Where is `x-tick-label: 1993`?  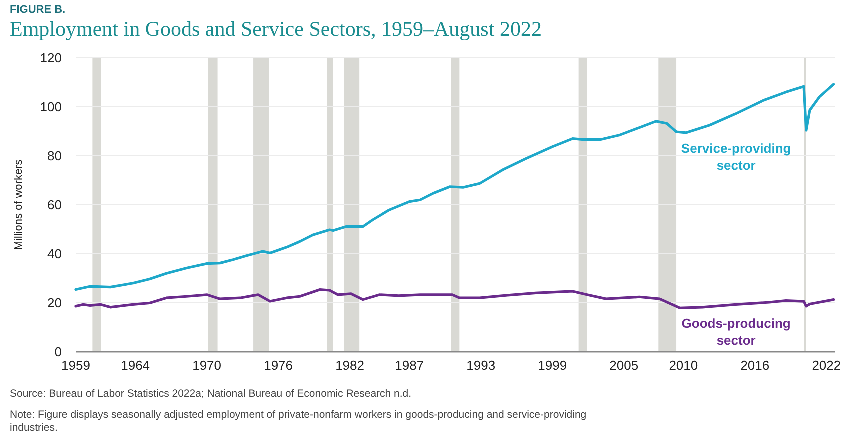 x-tick-label: 1993 is located at coordinates (481, 365).